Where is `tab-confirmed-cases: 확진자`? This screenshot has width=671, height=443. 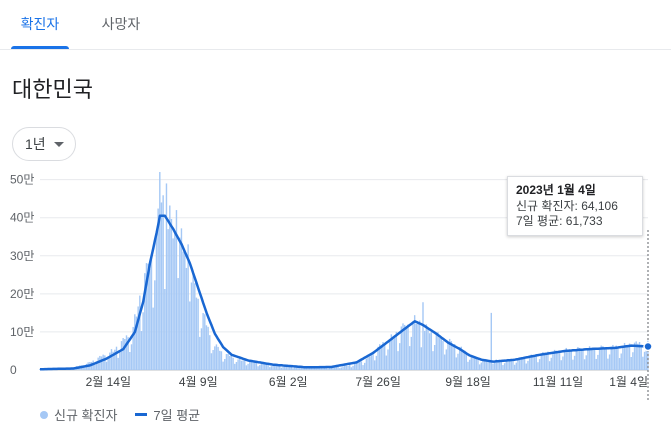 tab-confirmed-cases: 확진자 is located at coordinates (40, 24).